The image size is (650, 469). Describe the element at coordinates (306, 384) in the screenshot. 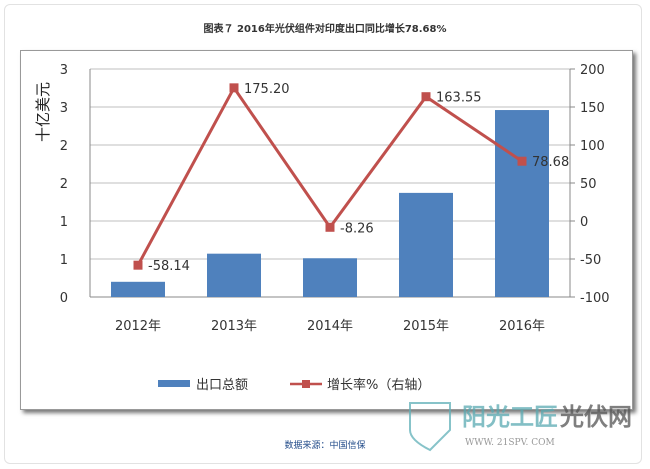

I see `legend-marker` at that location.